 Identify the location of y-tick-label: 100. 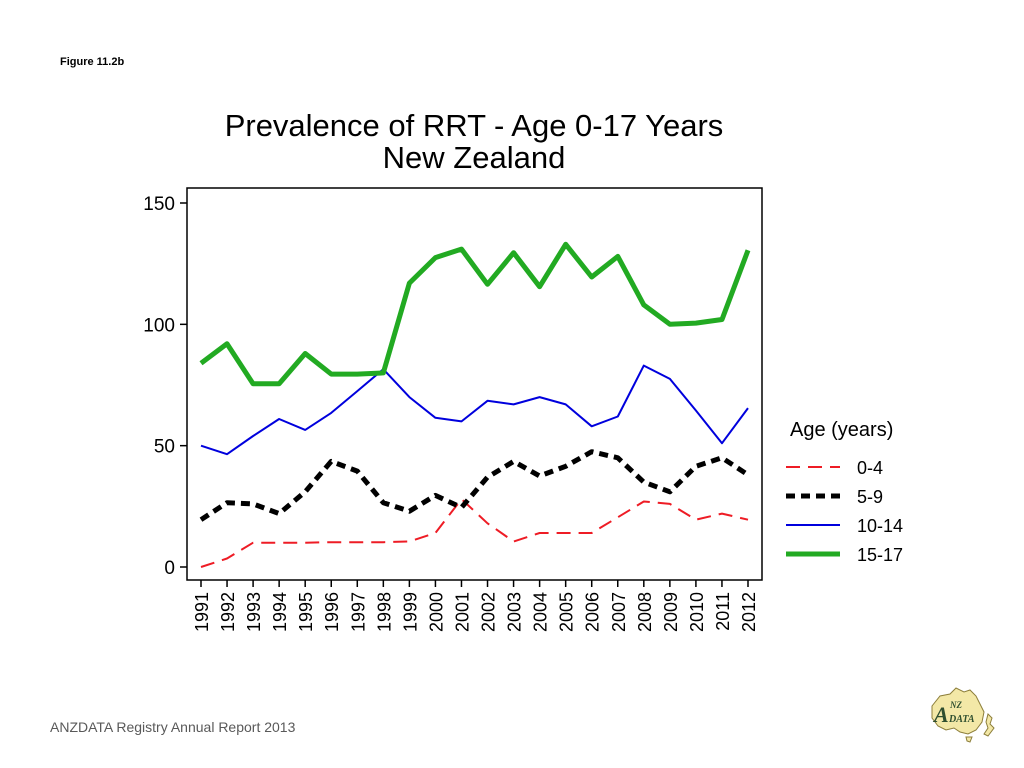
(159, 325).